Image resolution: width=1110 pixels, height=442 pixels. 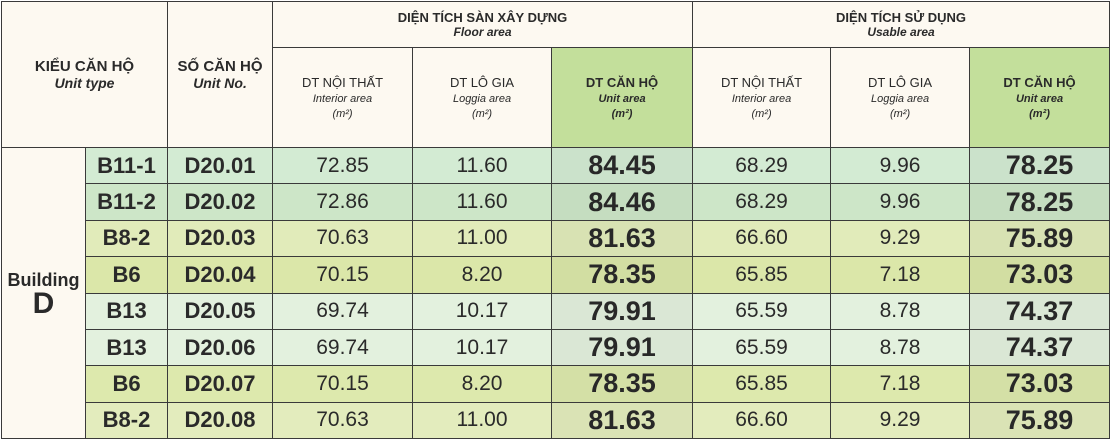 I want to click on area-value: 72.86, so click(x=343, y=202).